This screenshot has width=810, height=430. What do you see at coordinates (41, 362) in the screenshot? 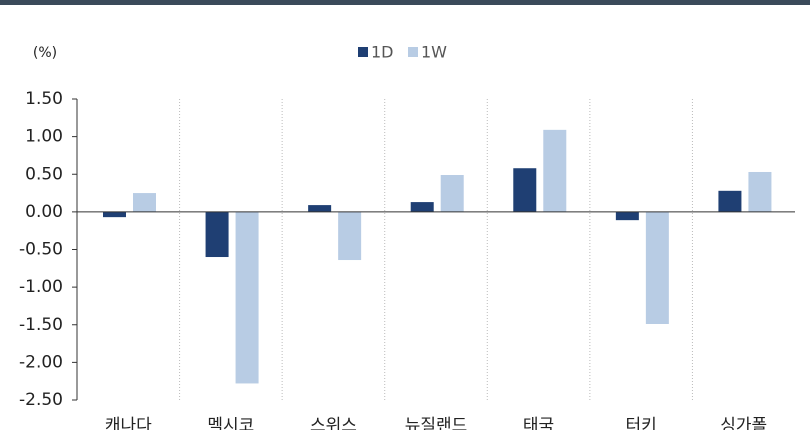
I see `y-tick-label: -2.00` at bounding box center [41, 362].